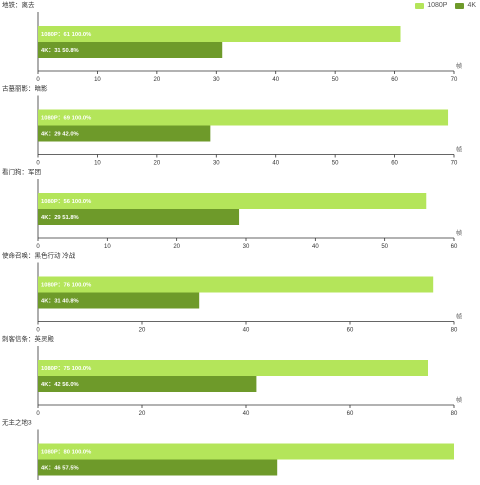 The width and height of the screenshot is (480, 485). What do you see at coordinates (275, 164) in the screenshot?
I see `chart-2-x-tick-label: 40` at bounding box center [275, 164].